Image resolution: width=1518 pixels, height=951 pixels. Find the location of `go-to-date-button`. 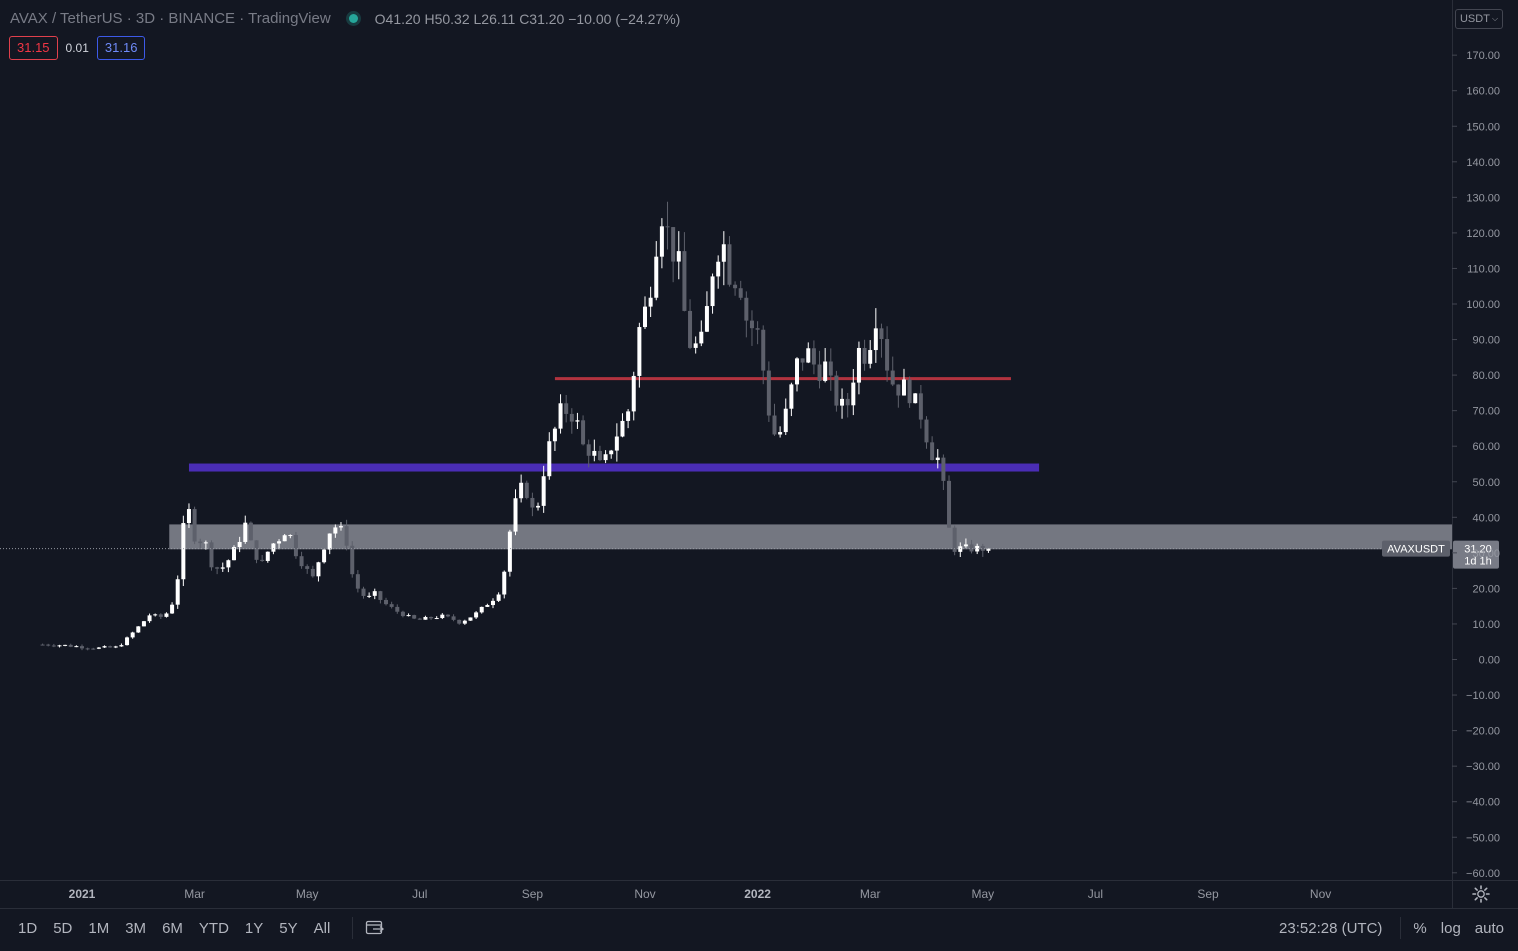

go-to-date-button is located at coordinates (368, 928).